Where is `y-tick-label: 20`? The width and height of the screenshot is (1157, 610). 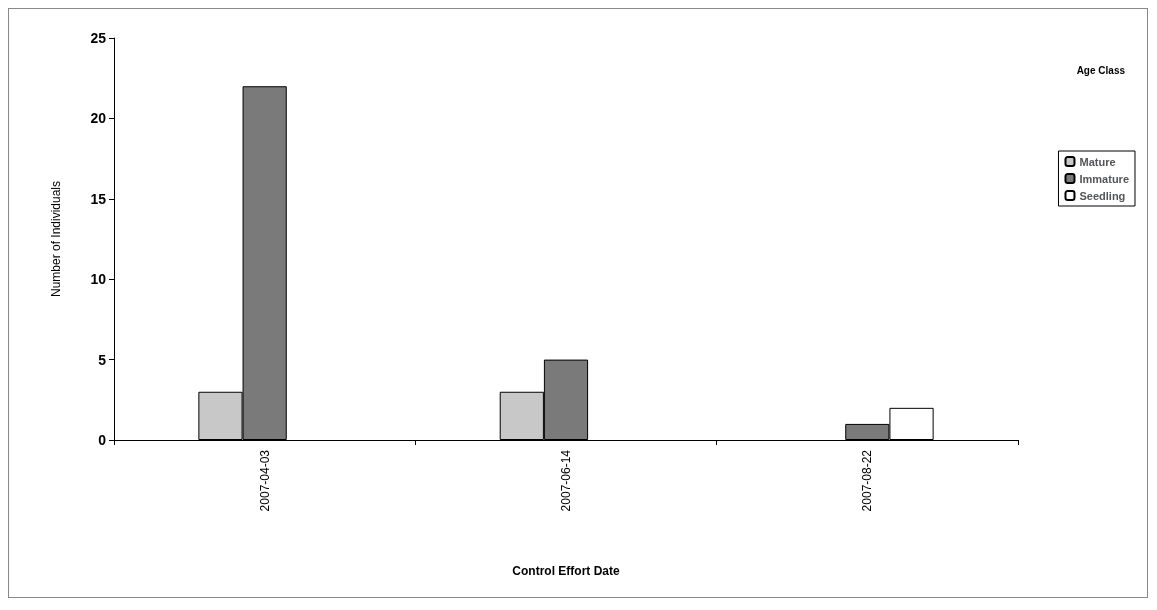 y-tick-label: 20 is located at coordinates (98, 118).